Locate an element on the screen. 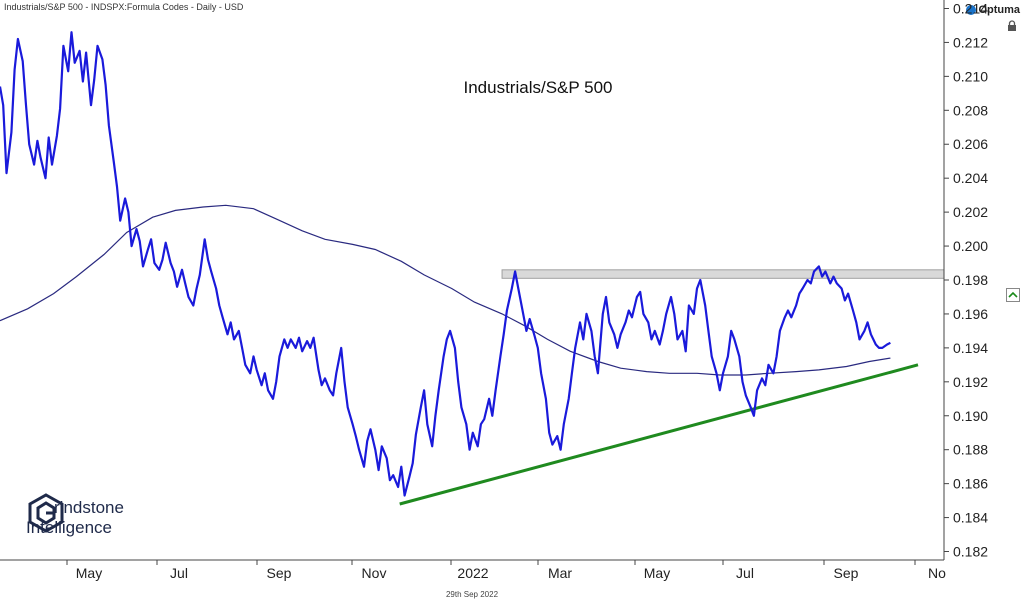  optuma-logo-icon is located at coordinates (971, 10).